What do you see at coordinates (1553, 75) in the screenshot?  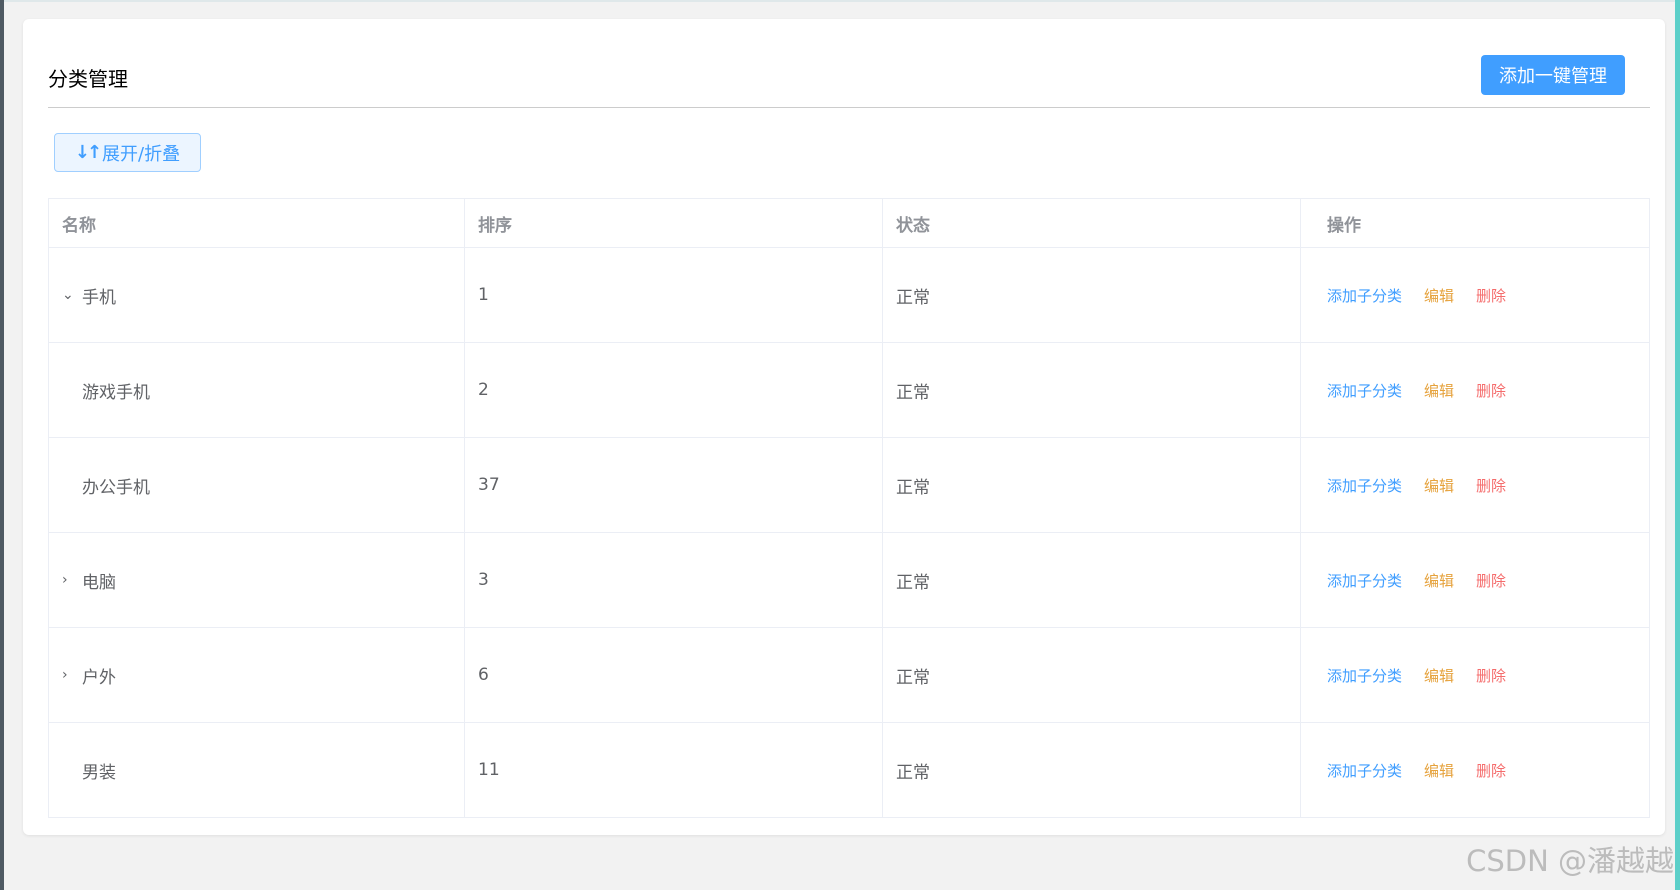 I see `add-one-click-manage-button: 添加一键管理` at bounding box center [1553, 75].